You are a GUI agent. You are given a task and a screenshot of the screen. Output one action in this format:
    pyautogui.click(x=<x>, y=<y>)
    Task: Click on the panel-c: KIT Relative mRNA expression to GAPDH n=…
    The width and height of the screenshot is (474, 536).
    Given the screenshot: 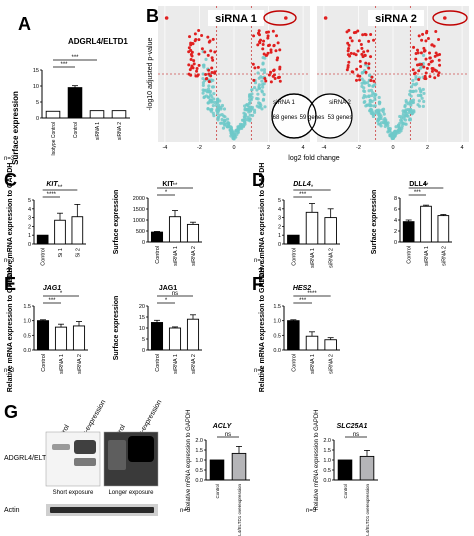 What is the action you would take?
    pyautogui.click(x=103, y=225)
    